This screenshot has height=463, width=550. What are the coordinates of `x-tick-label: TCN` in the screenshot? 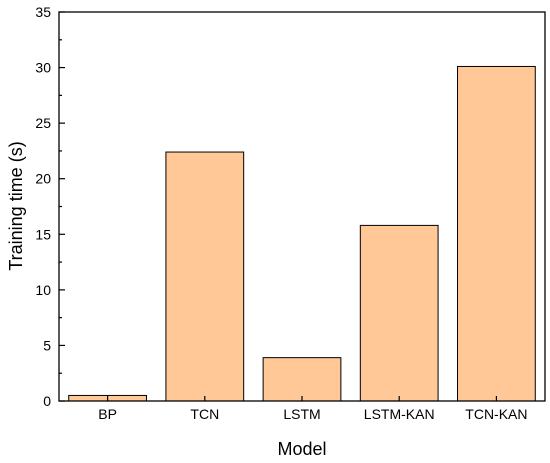 It's located at (204, 414).